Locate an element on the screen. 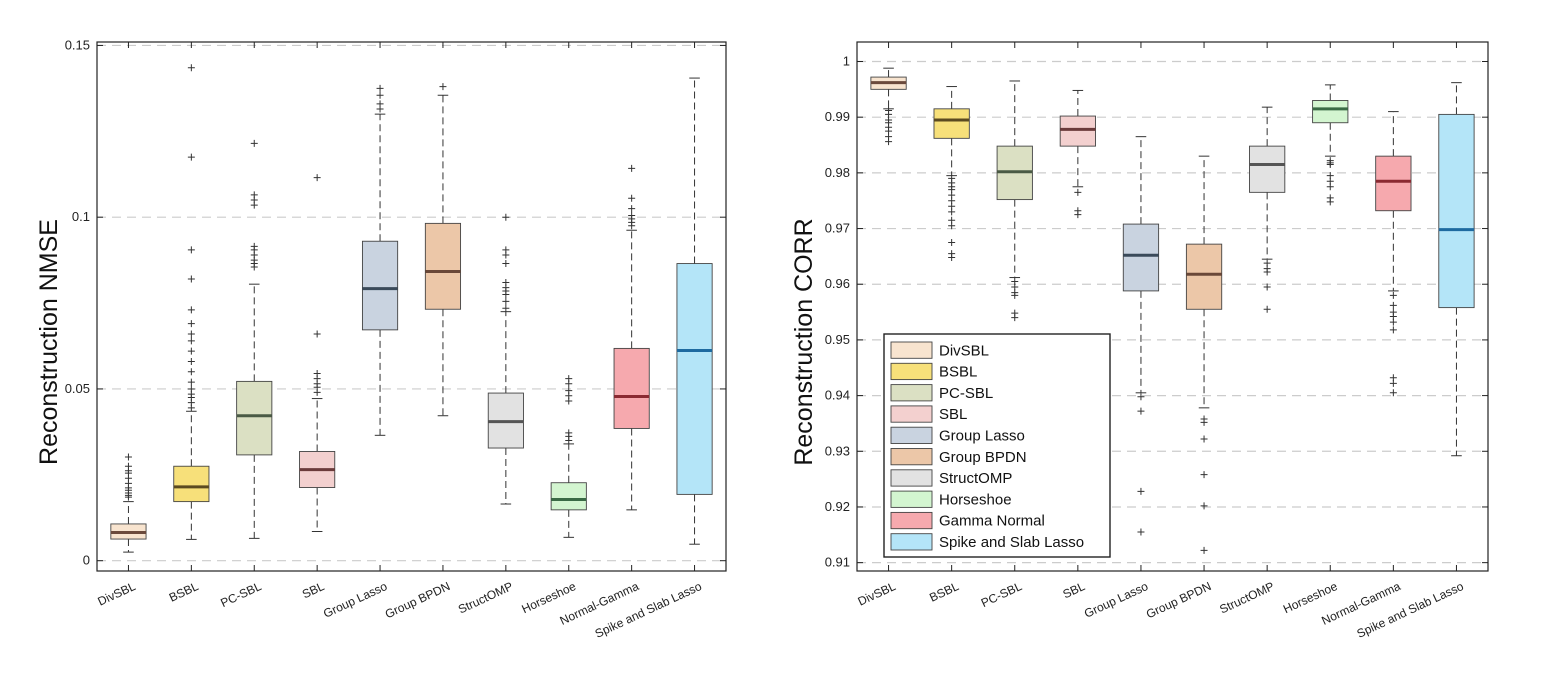 This screenshot has height=673, width=1564. box-group-lasso is located at coordinates (1141, 336).